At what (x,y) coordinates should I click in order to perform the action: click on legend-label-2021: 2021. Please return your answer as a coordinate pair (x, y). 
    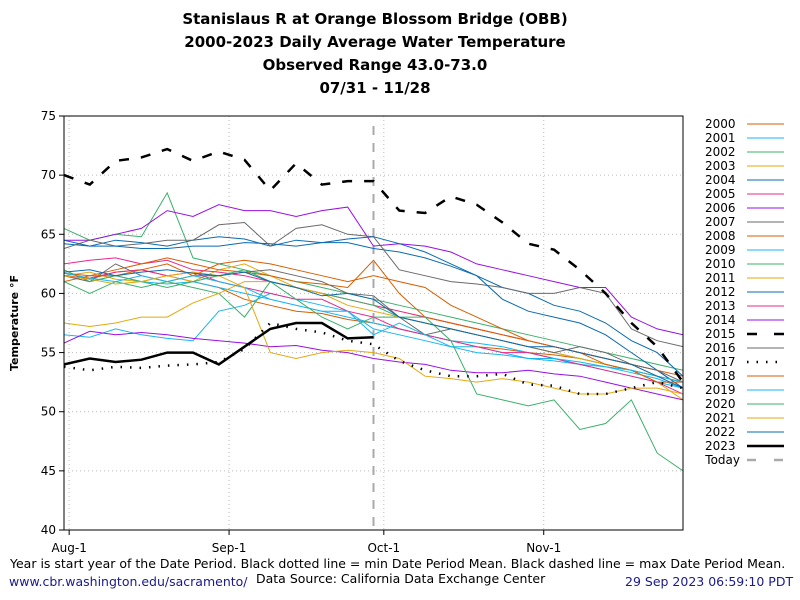
    Looking at the image, I should click on (720, 418).